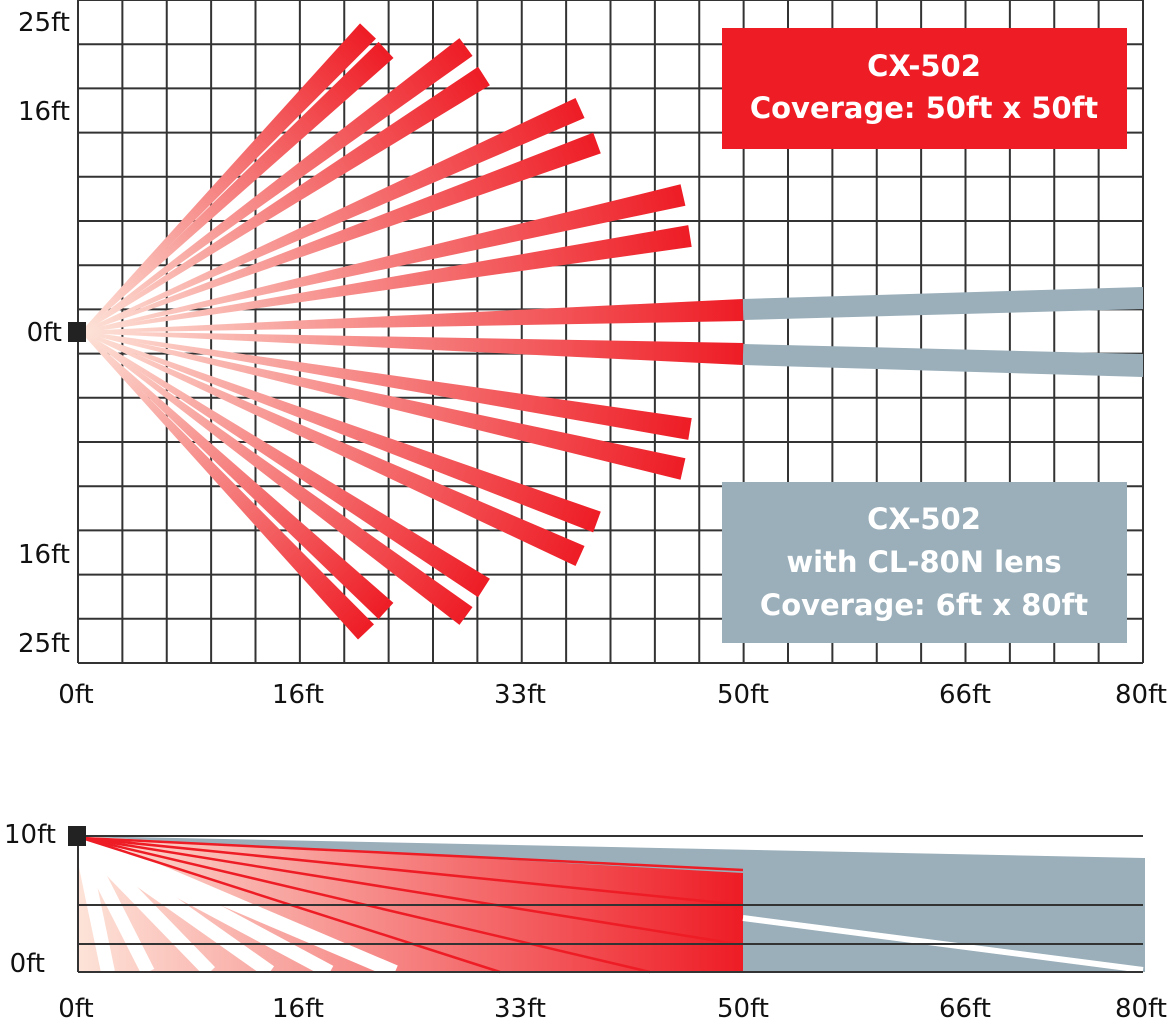  I want to click on side-x-tick: 50ft, so click(743, 1009).